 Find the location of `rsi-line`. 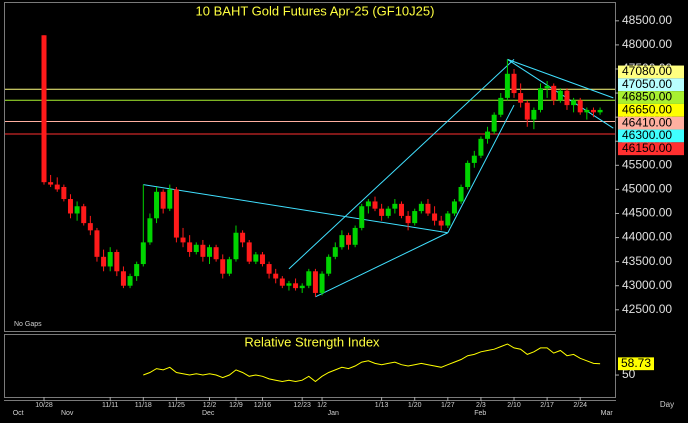

rsi-line is located at coordinates (372, 363).